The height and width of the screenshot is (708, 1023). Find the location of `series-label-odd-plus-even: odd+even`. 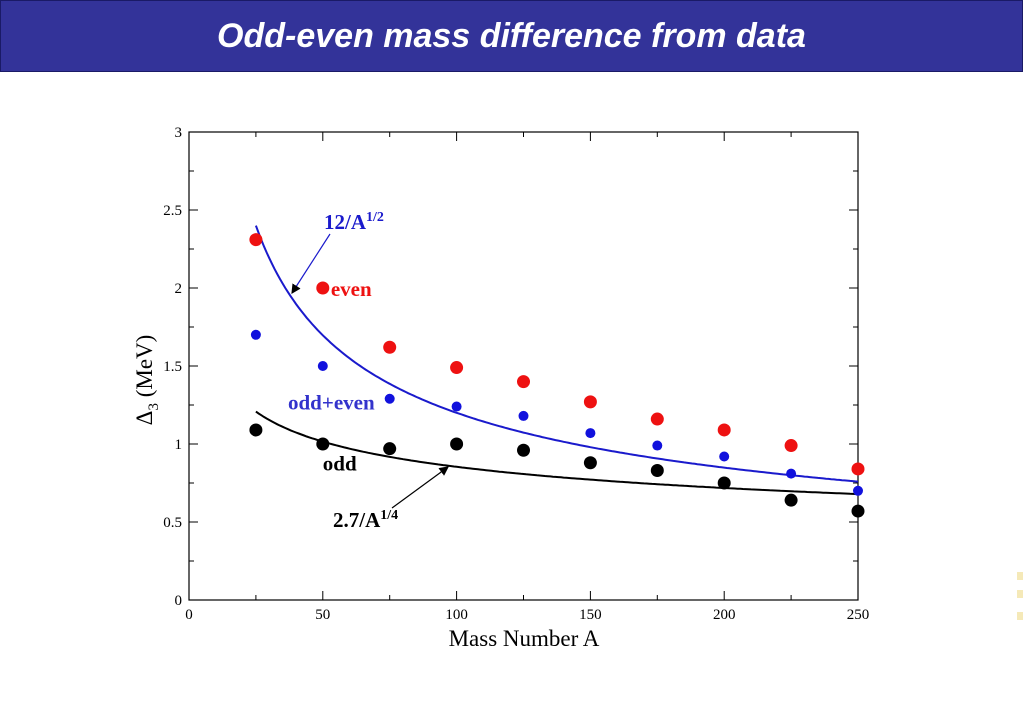

series-label-odd-plus-even: odd+even is located at coordinates (331, 403).